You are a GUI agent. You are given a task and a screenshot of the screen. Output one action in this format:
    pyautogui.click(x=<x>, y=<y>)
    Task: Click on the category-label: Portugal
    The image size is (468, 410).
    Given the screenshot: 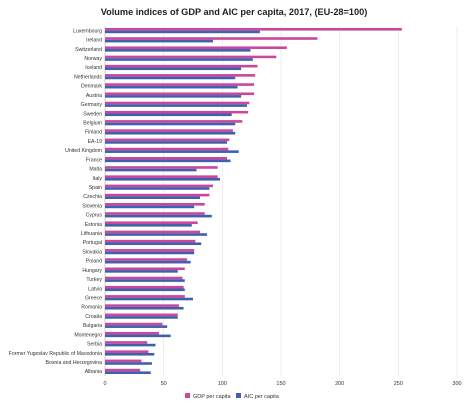 What is the action you would take?
    pyautogui.click(x=92, y=243)
    